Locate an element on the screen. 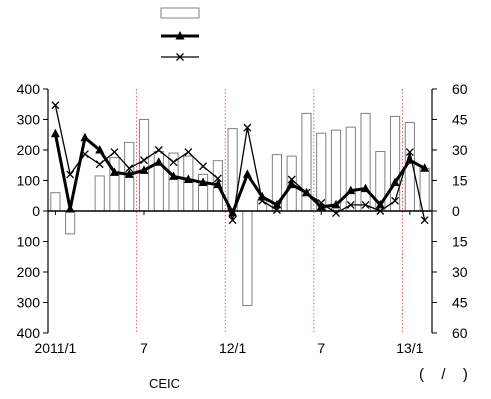  x-tick-label: 2011/1 is located at coordinates (55, 348).